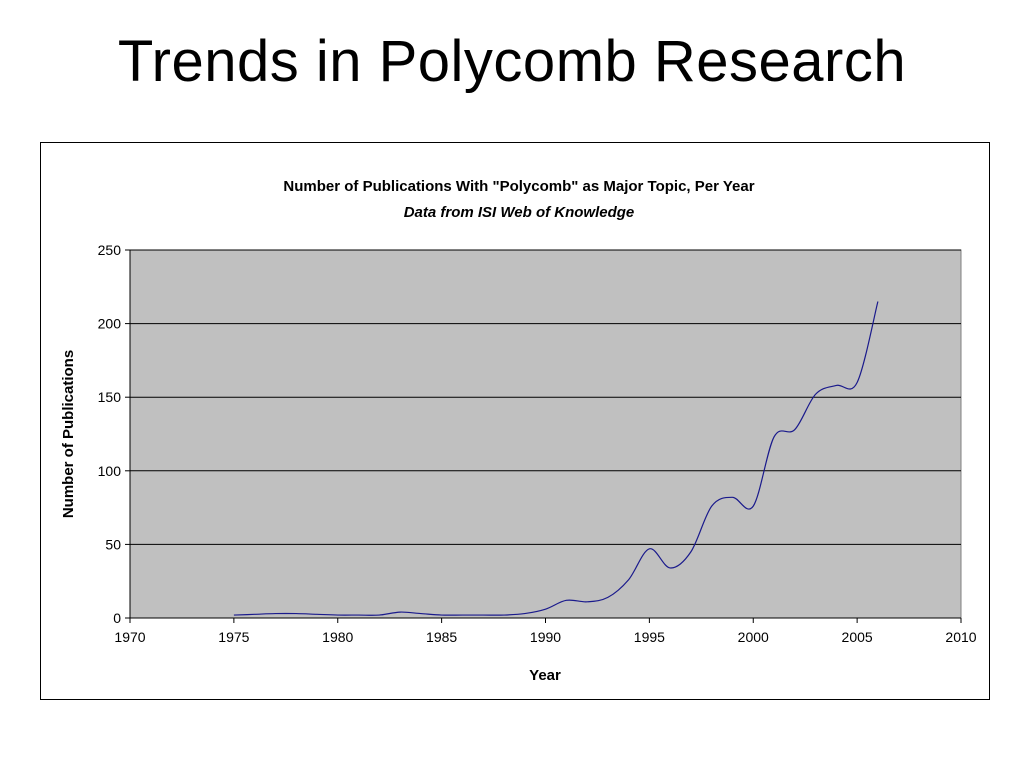  What do you see at coordinates (110, 434) in the screenshot?
I see `y-tick-labels: 0 50 100 150 200 250` at bounding box center [110, 434].